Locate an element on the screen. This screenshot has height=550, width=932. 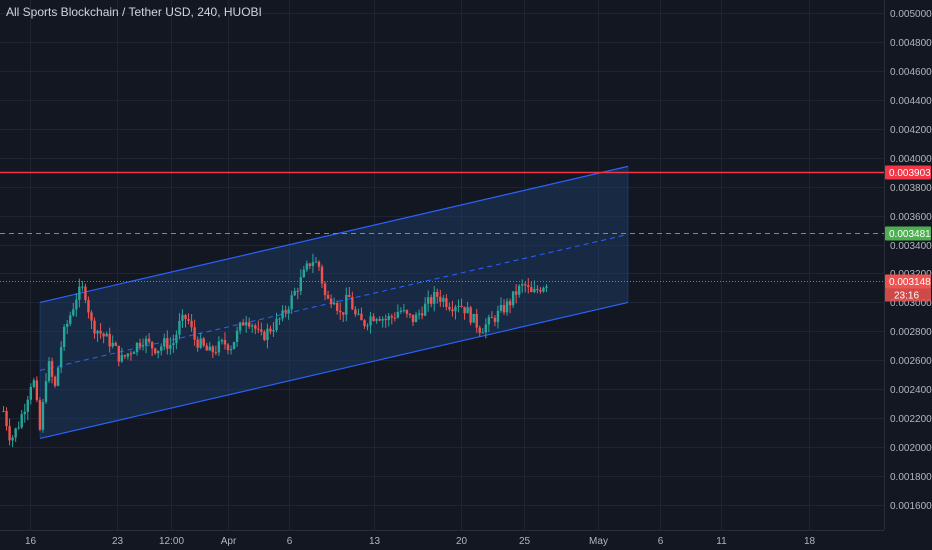
x-tick-label: 11 is located at coordinates (721, 541).